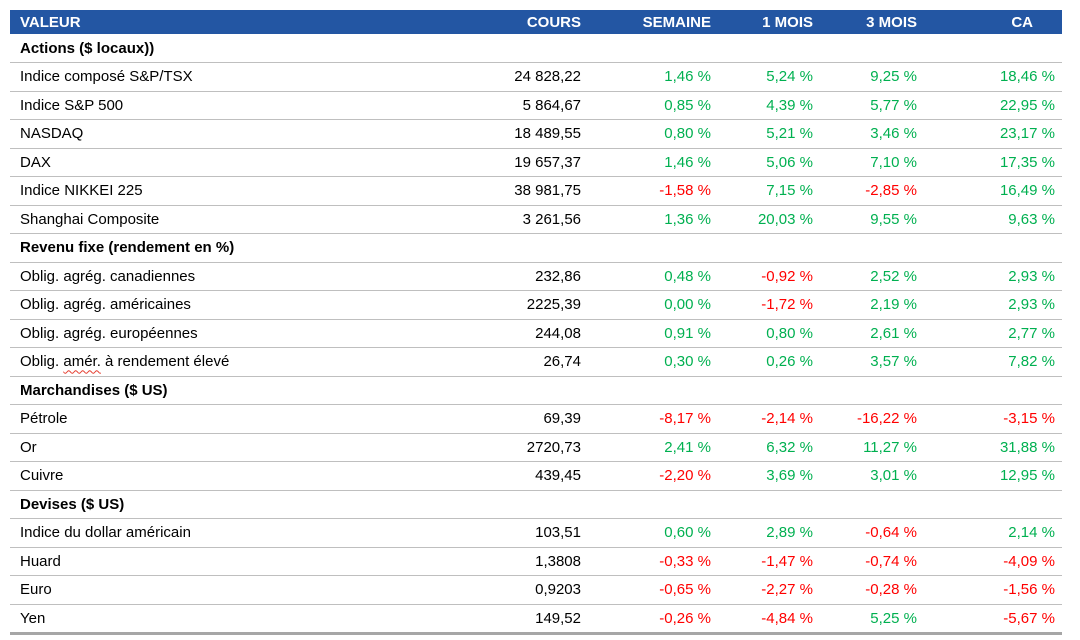  What do you see at coordinates (536, 248) in the screenshot?
I see `section-header-row: Revenu fixe (rendement en %)` at bounding box center [536, 248].